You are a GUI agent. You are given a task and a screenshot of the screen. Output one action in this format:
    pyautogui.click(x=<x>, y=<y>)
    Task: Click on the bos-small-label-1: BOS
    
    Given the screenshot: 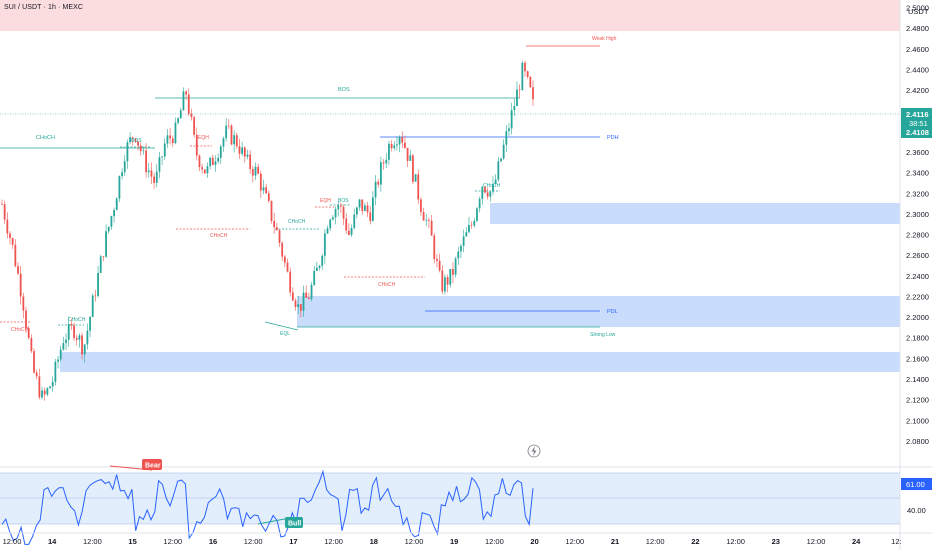 What is the action you would take?
    pyautogui.click(x=136, y=141)
    